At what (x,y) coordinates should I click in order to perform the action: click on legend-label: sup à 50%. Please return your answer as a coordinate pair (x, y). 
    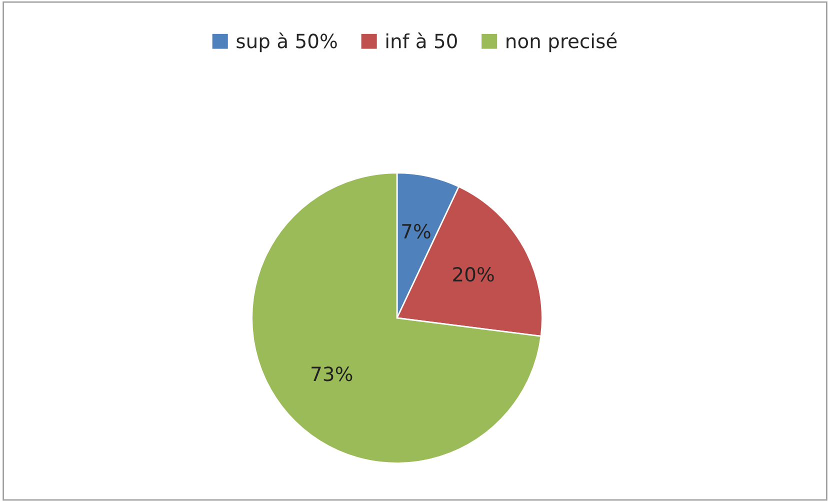
    Looking at the image, I should click on (286, 42).